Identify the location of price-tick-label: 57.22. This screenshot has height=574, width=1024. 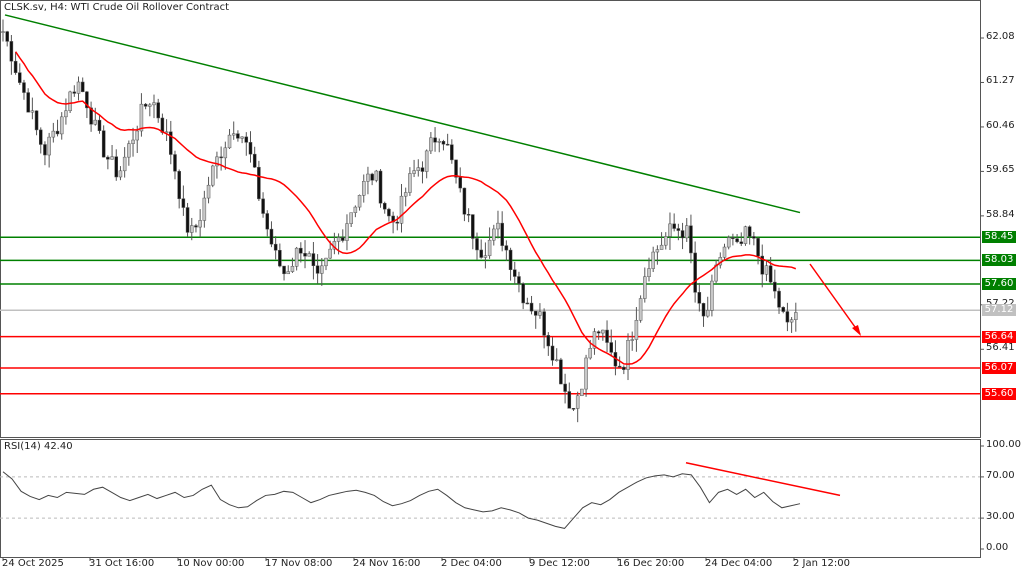
(1000, 303).